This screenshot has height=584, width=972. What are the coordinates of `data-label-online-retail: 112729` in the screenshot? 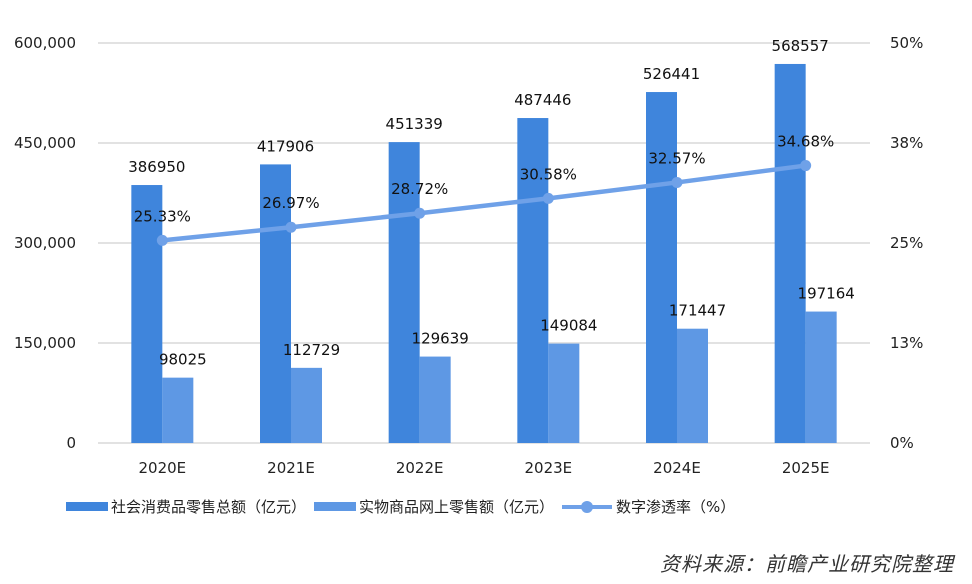 It's located at (311, 350).